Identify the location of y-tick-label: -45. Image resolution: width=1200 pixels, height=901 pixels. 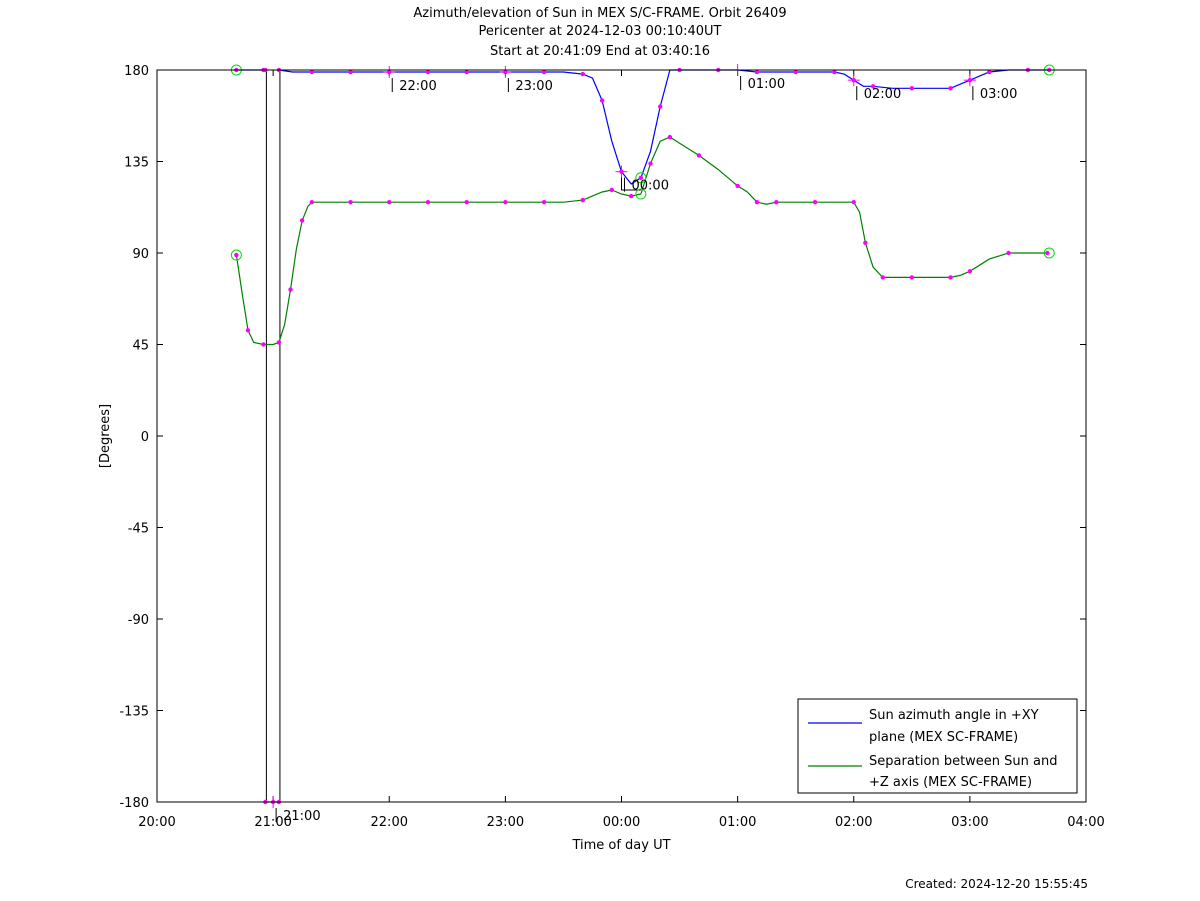
(138, 529).